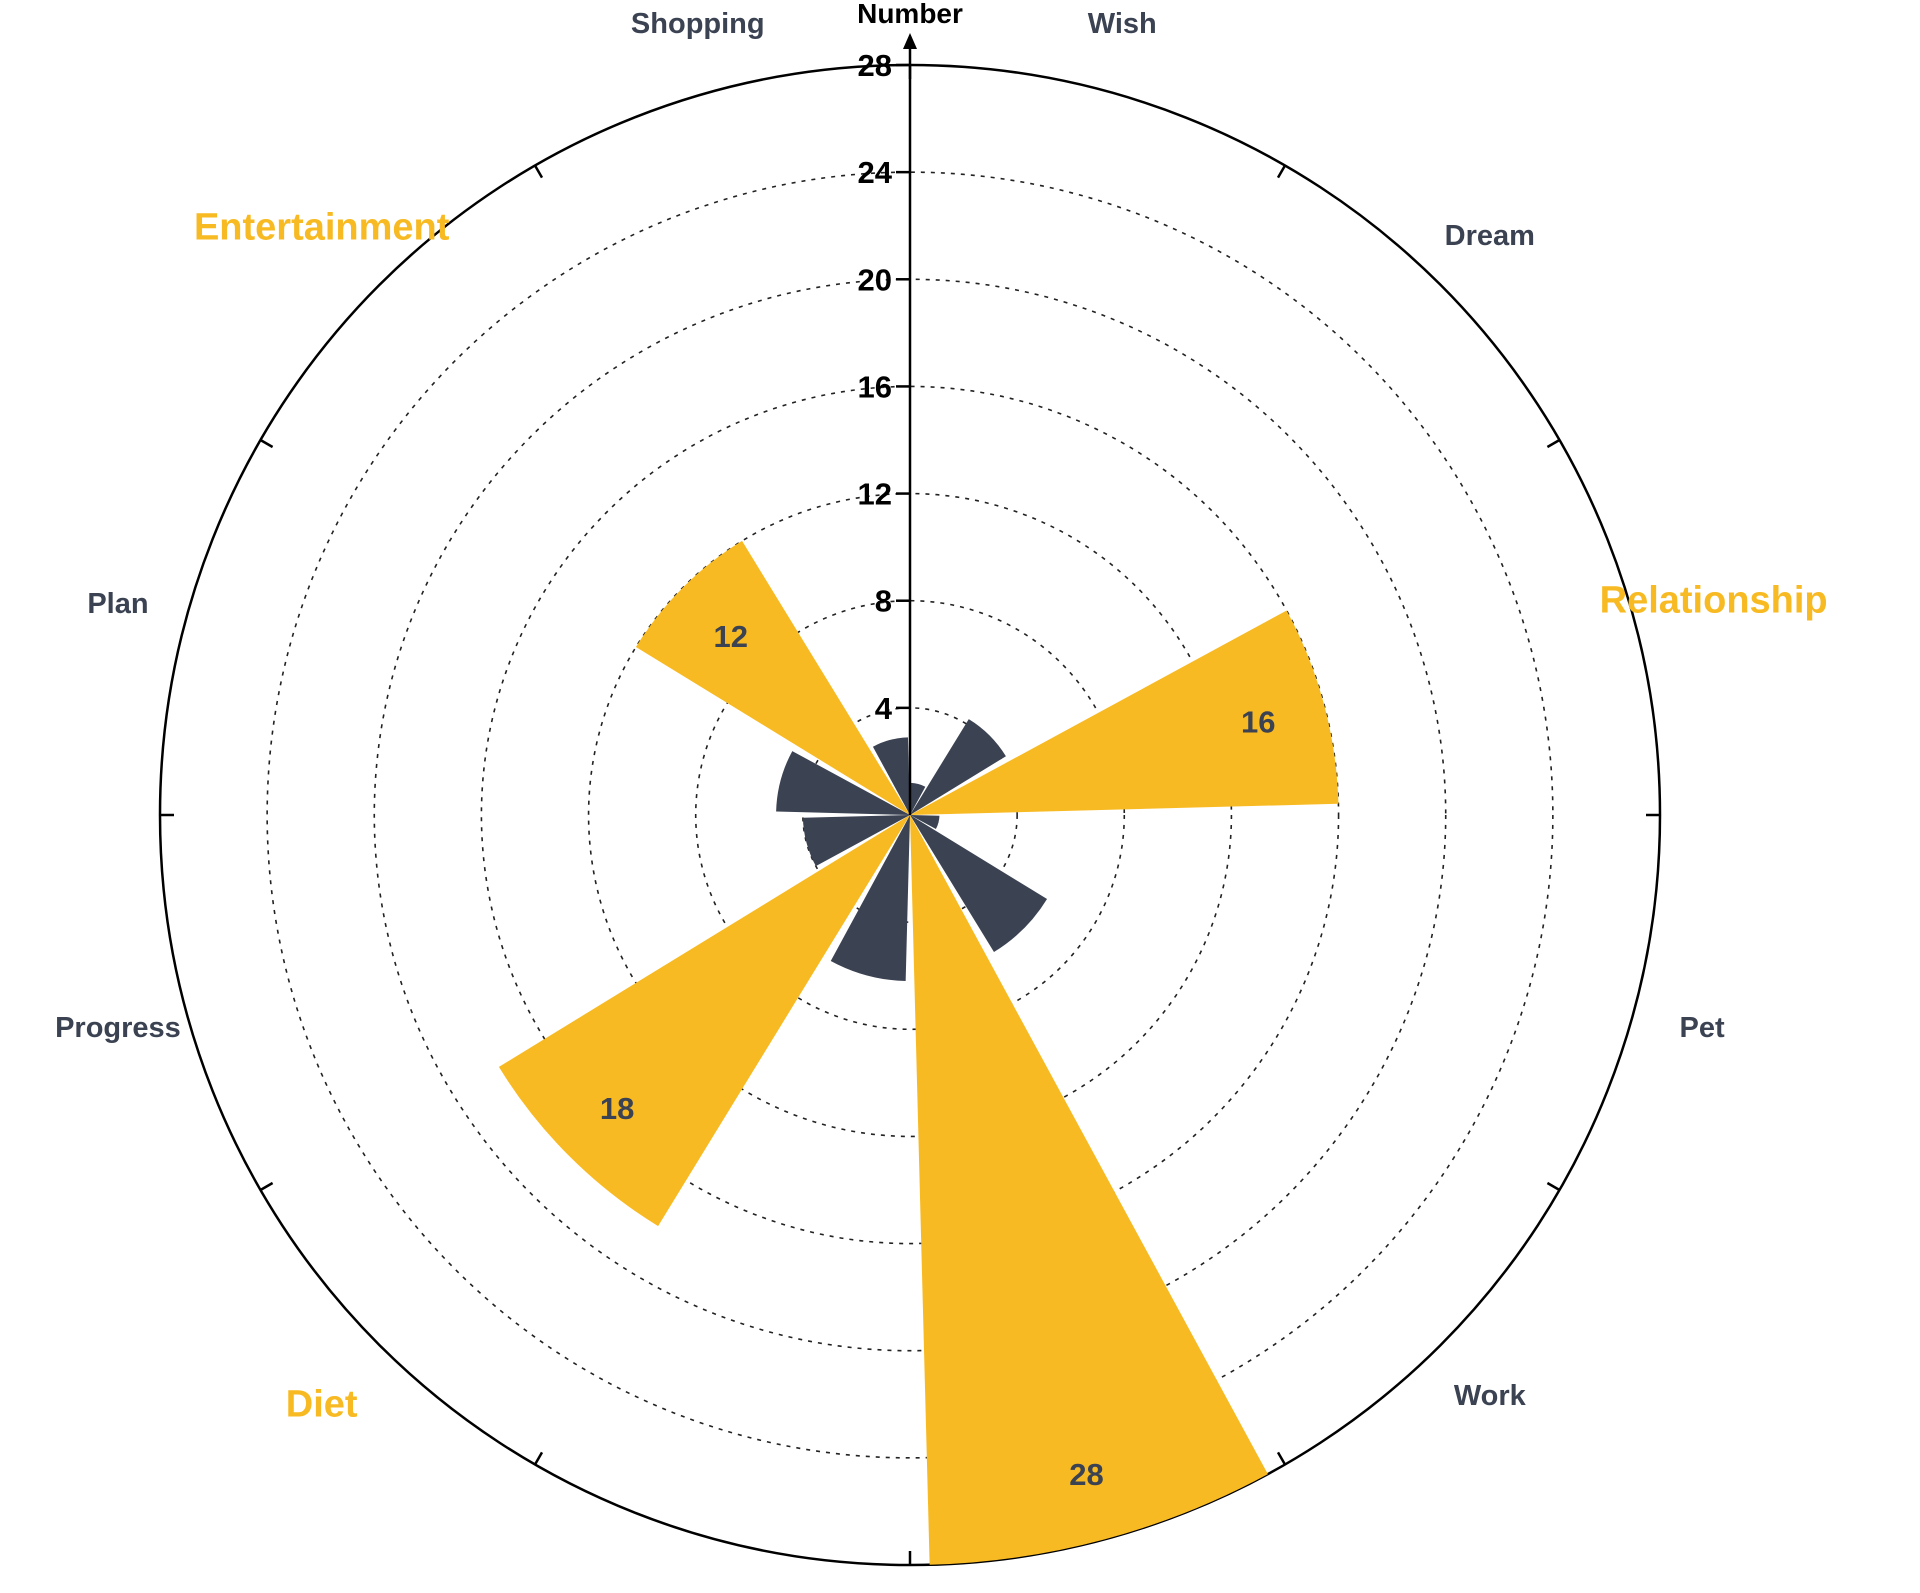 Image resolution: width=1920 pixels, height=1593 pixels. Describe the element at coordinates (918, 798) in the screenshot. I see `bar-wish` at that location.